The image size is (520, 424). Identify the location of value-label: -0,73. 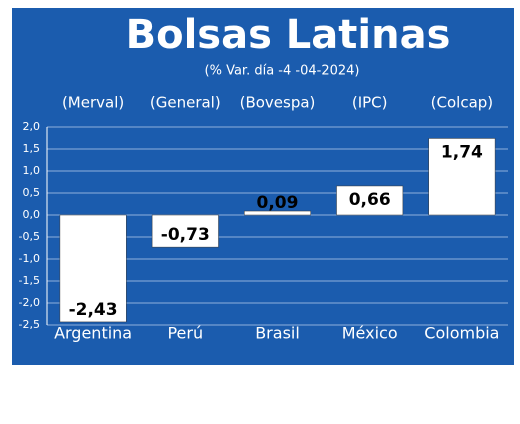
(185, 235).